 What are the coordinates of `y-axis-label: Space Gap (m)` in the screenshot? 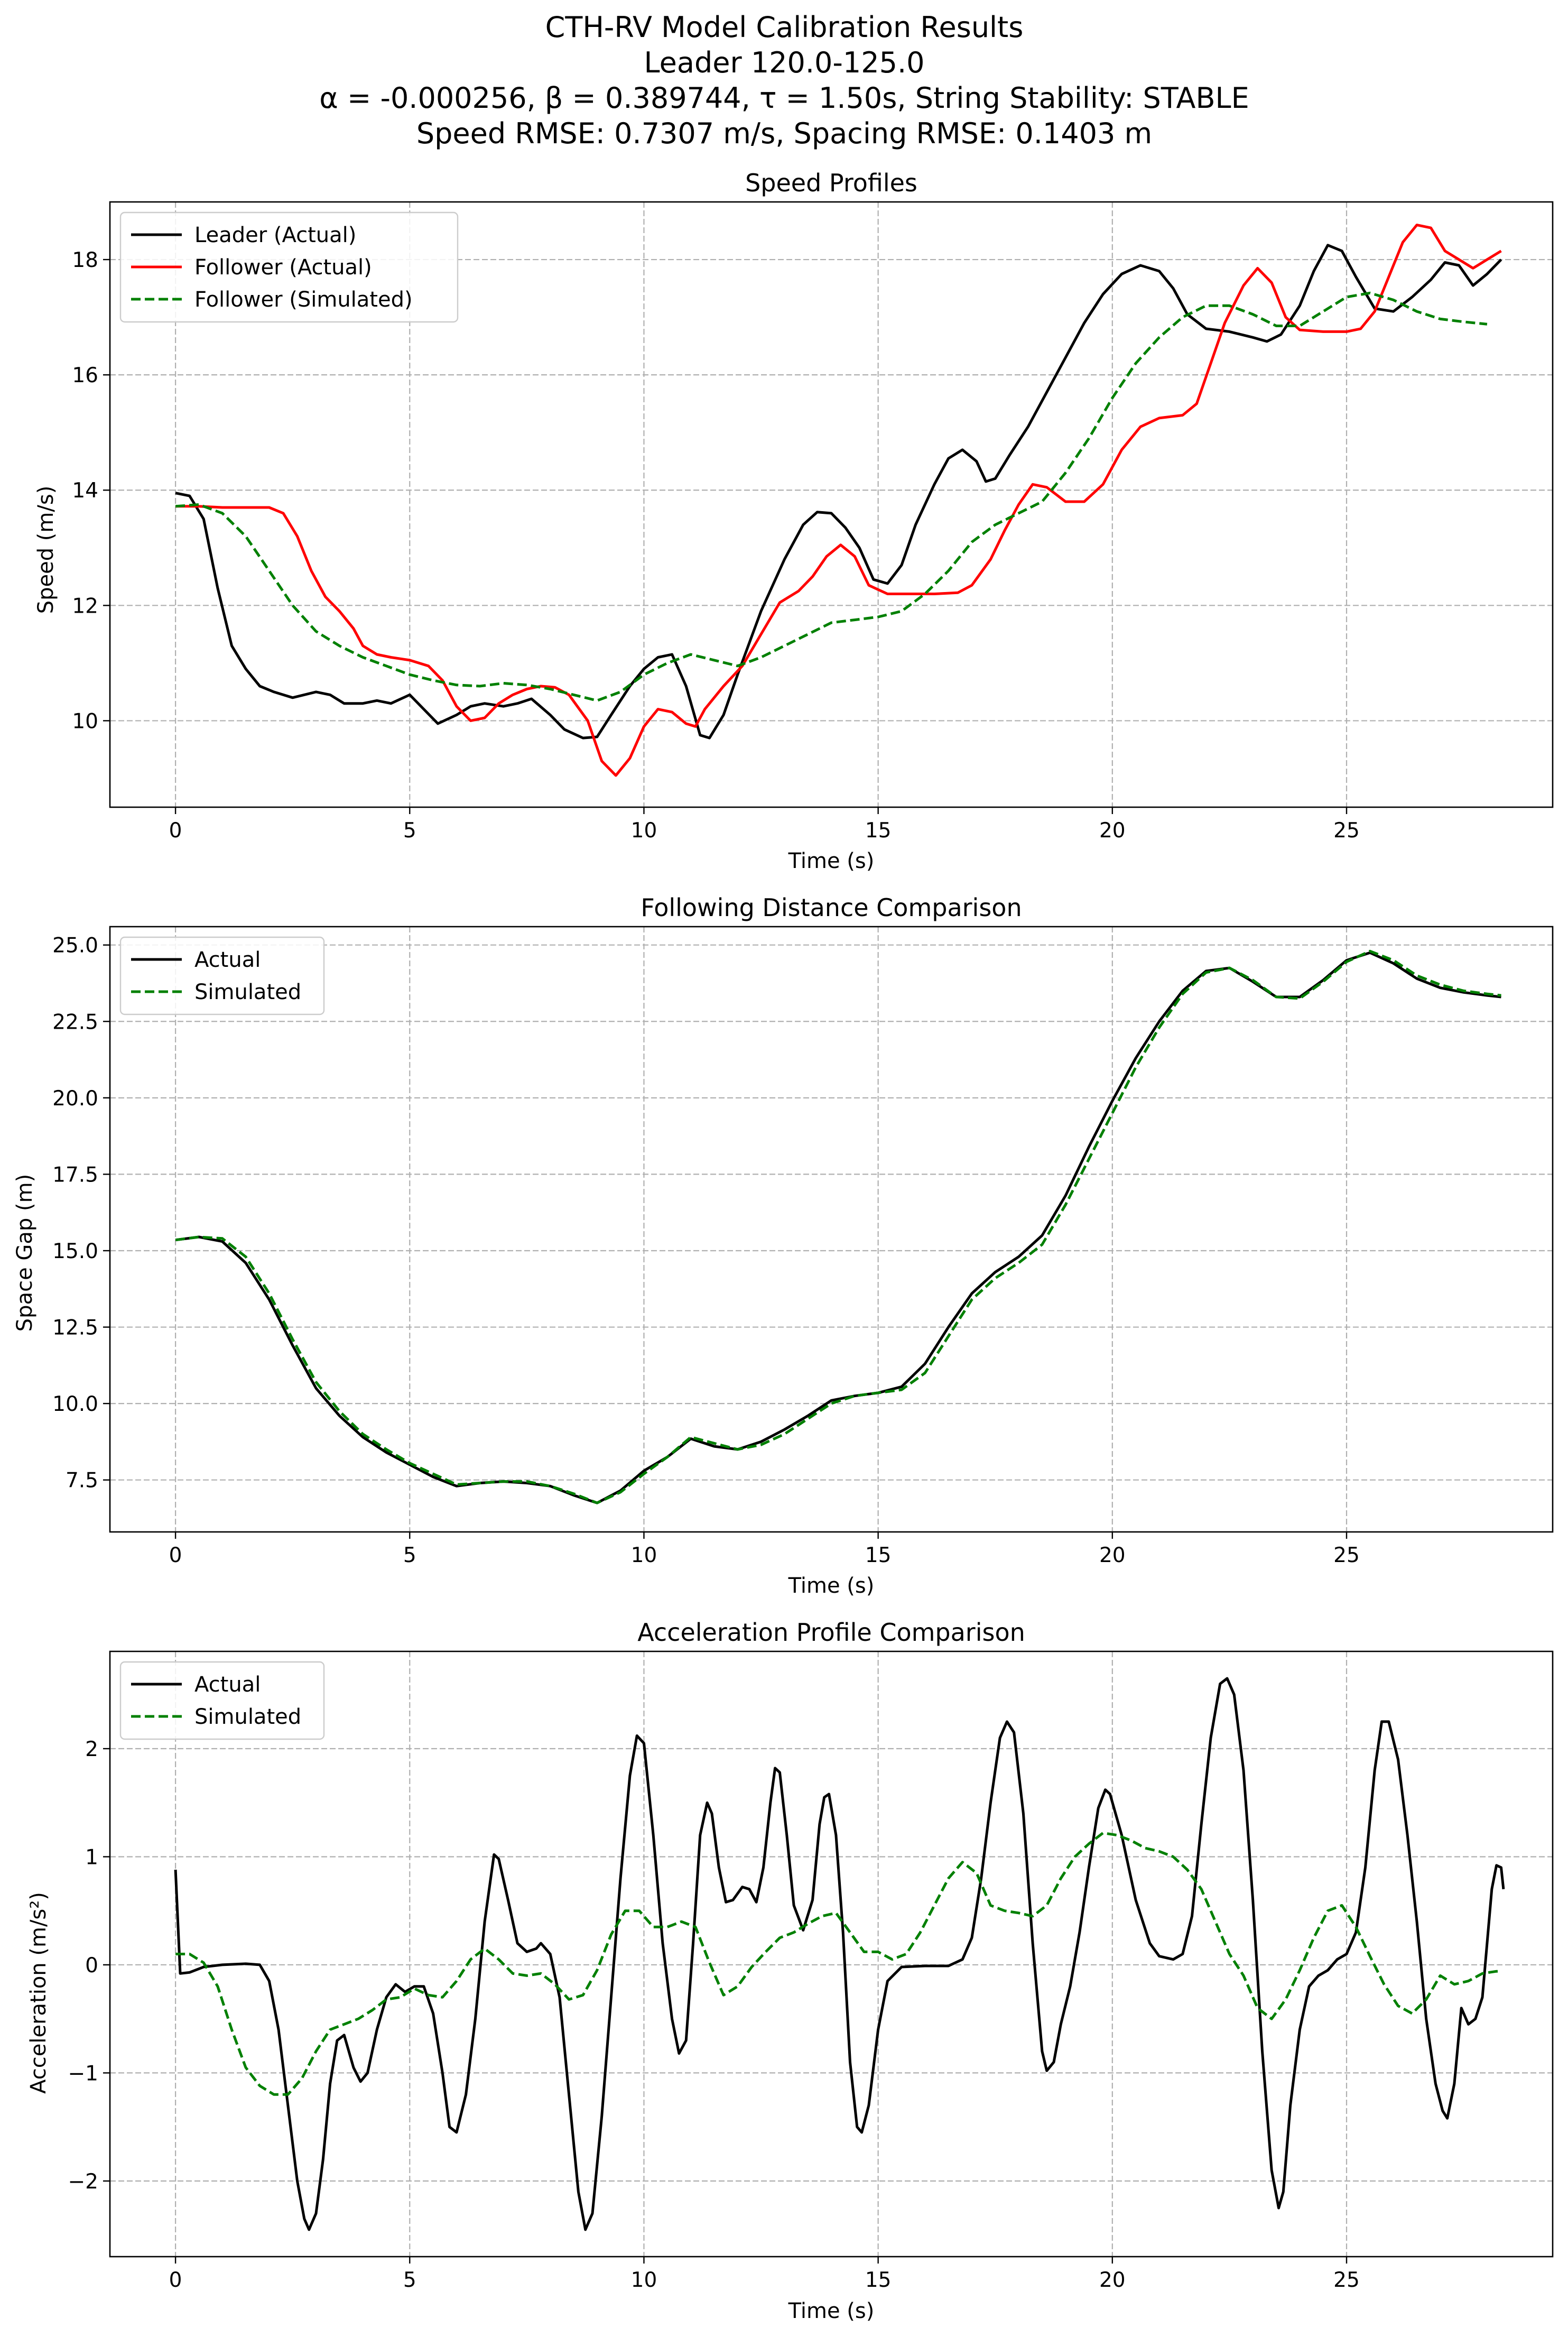 It's located at (25, 1253).